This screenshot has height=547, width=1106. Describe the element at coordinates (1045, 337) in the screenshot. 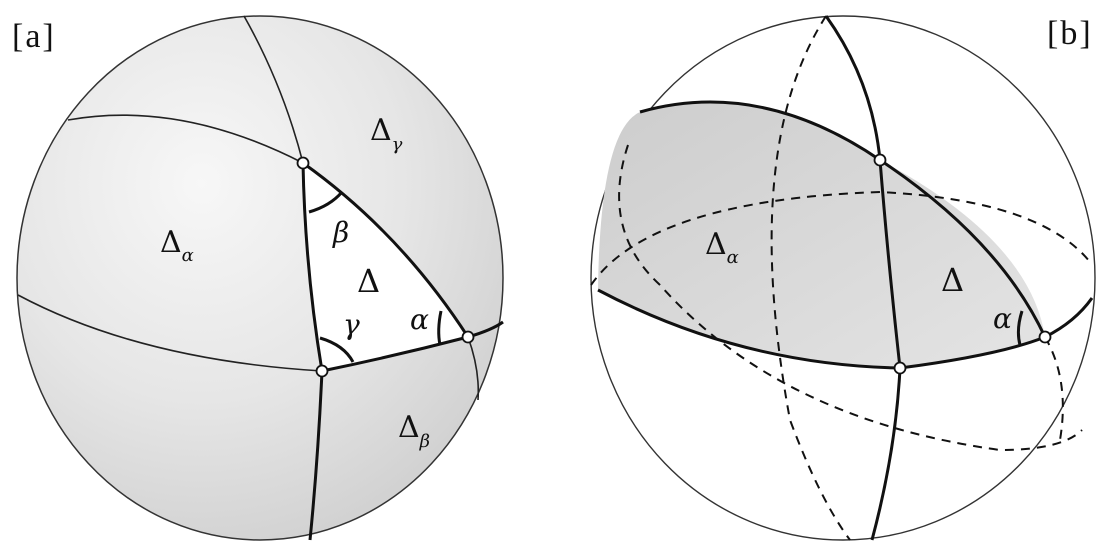

I see `vertex-right-b` at that location.